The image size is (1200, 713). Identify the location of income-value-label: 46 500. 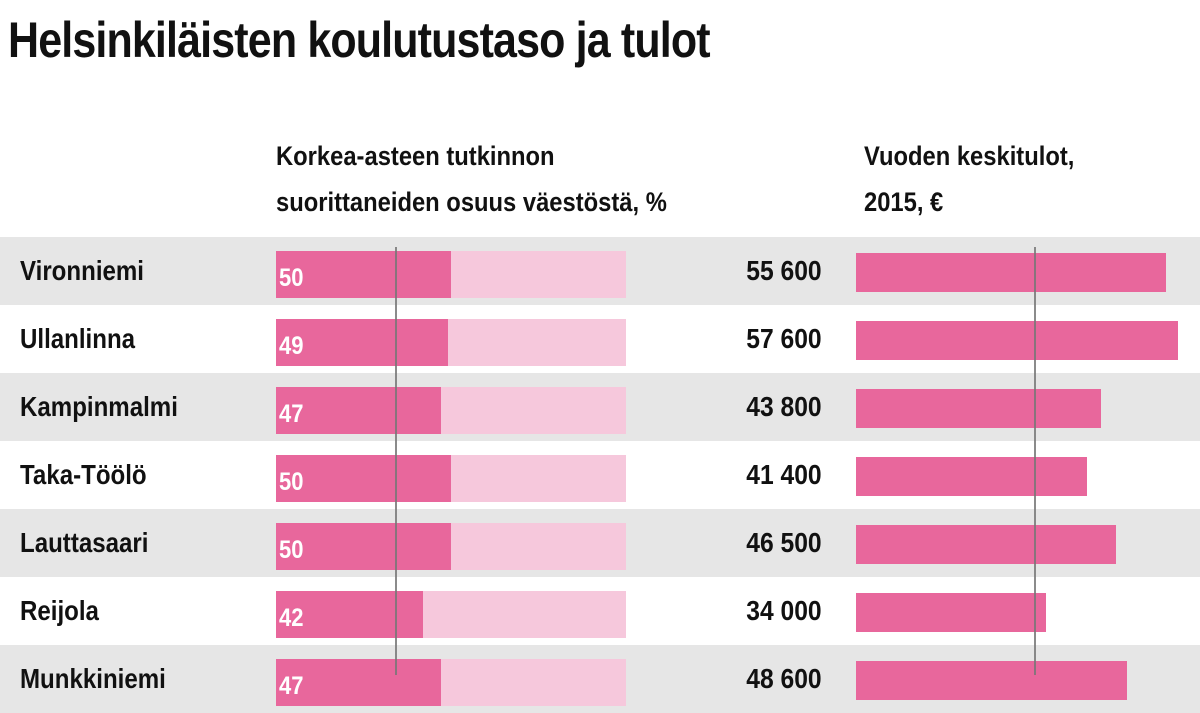
(784, 542).